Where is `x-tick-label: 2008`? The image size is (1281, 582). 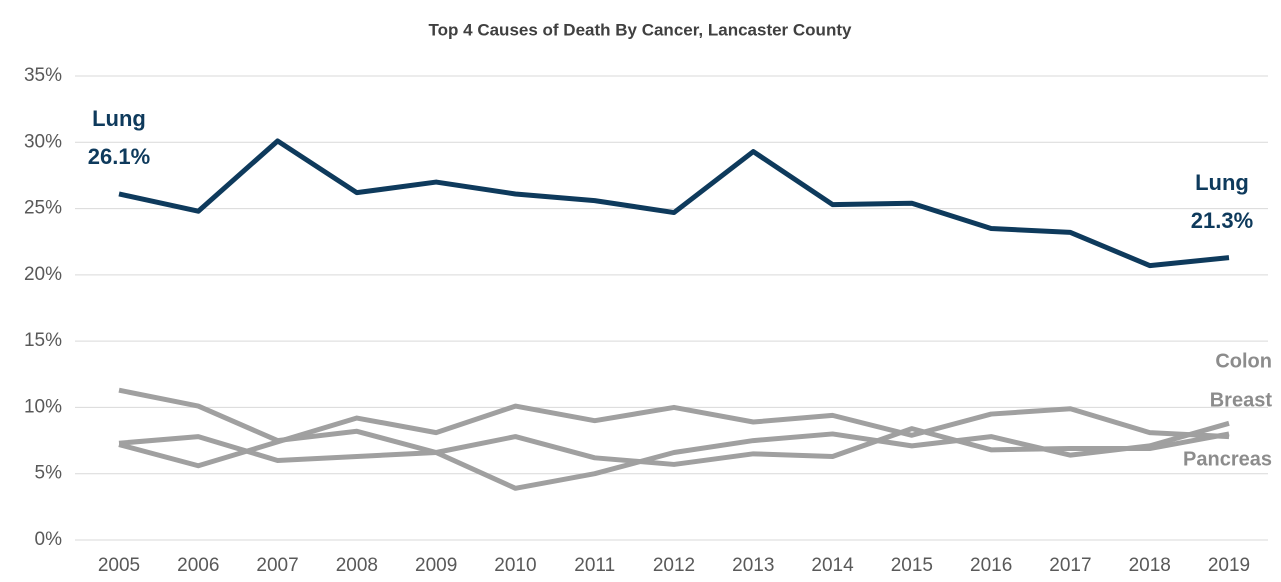
x-tick-label: 2008 is located at coordinates (357, 565).